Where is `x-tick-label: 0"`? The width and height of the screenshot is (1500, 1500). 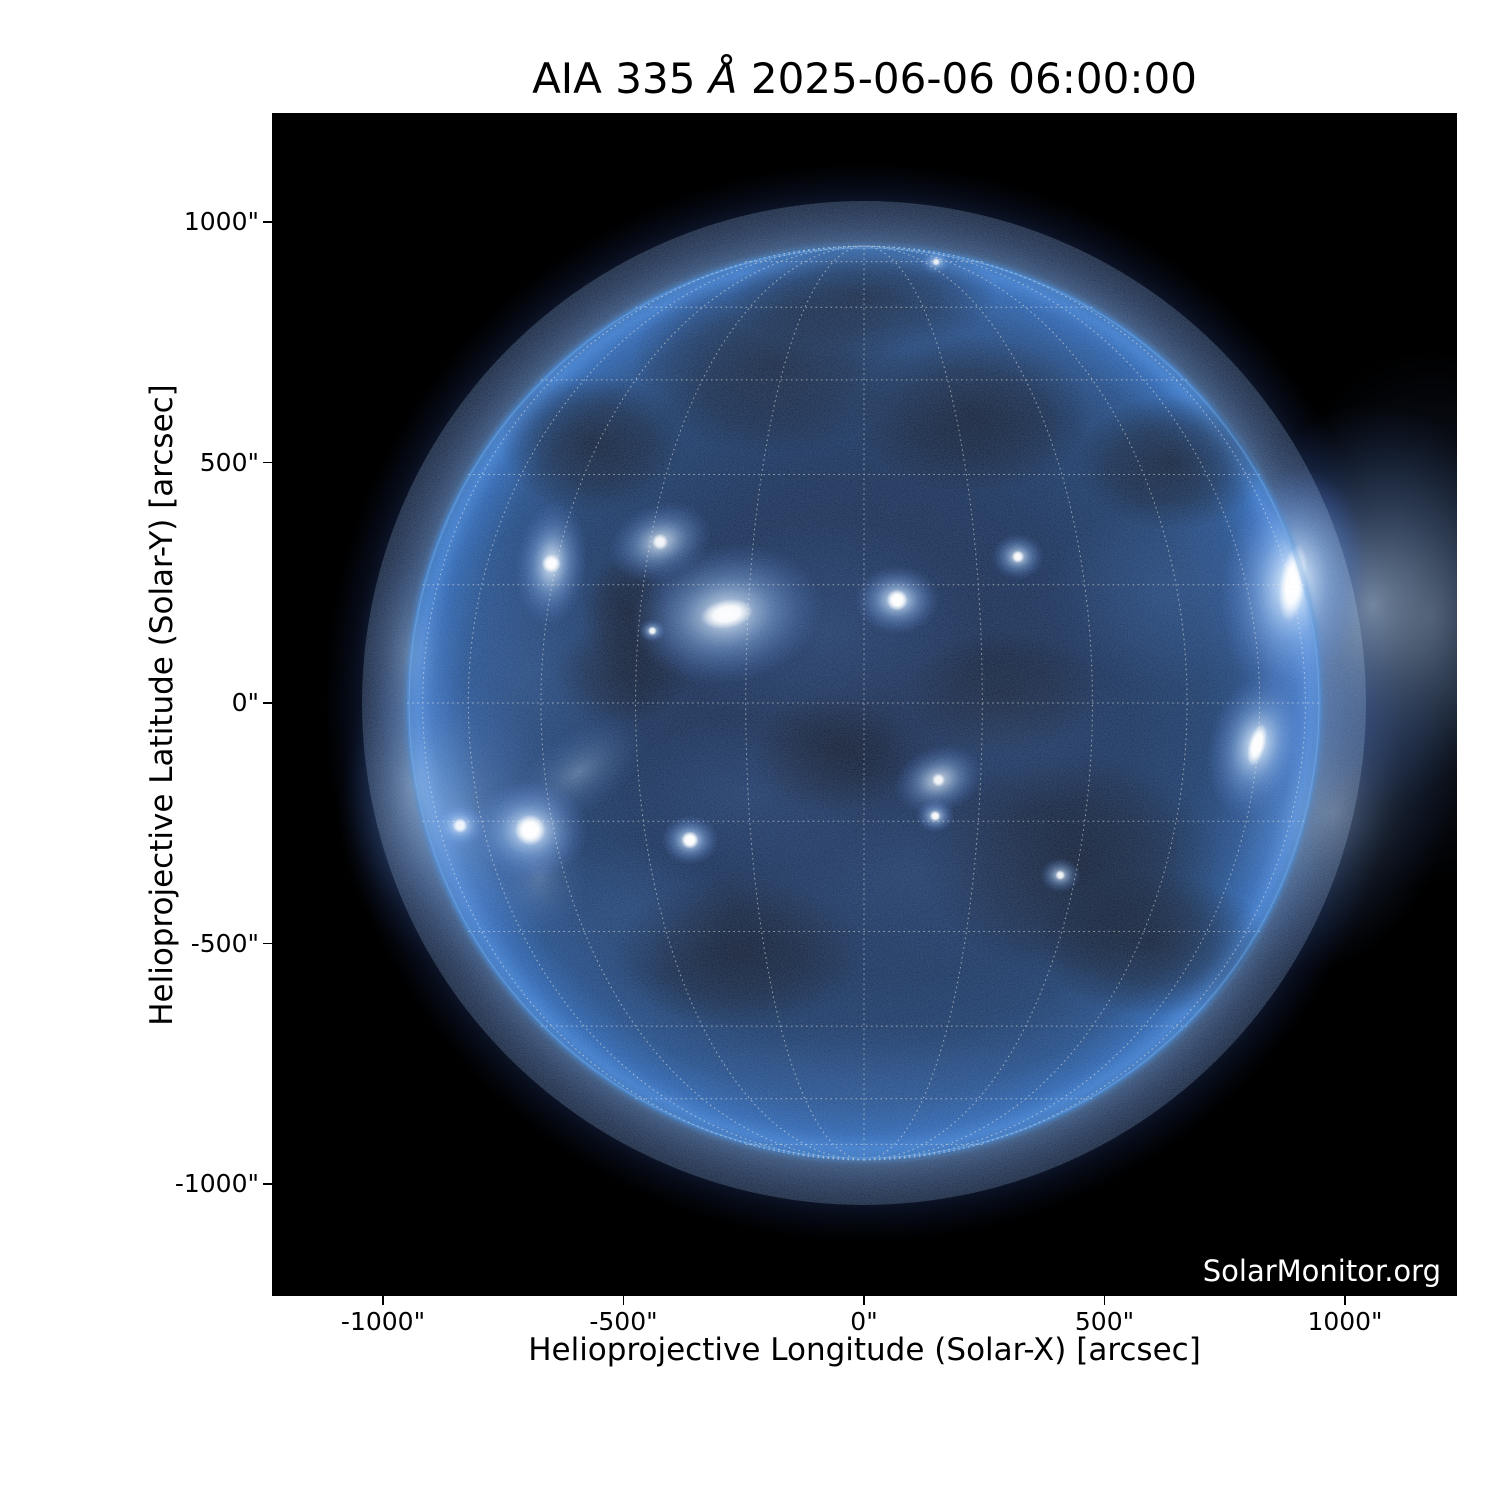
x-tick-label: 0" is located at coordinates (864, 1321).